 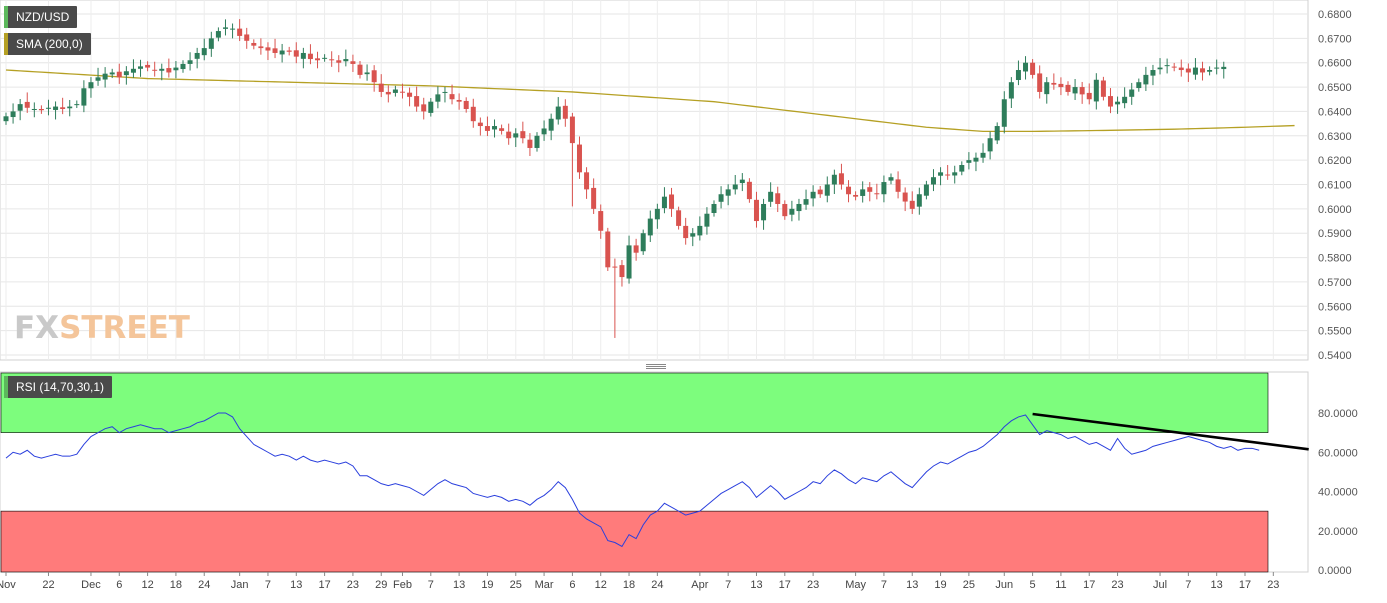 What do you see at coordinates (353, 585) in the screenshot?
I see `date-tick-label: 23` at bounding box center [353, 585].